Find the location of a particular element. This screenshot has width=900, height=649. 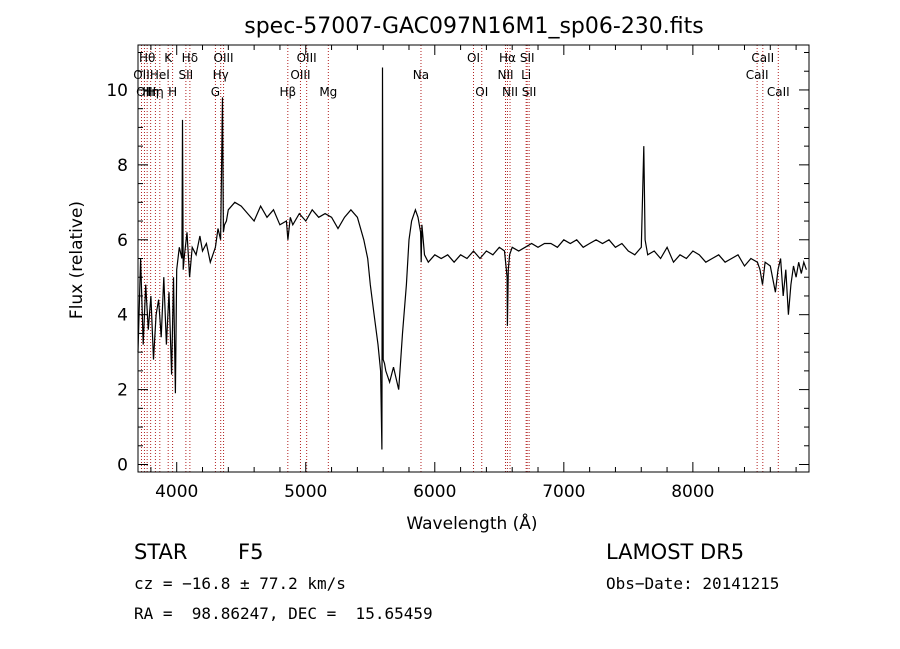

object-class: STAR is located at coordinates (161, 552).